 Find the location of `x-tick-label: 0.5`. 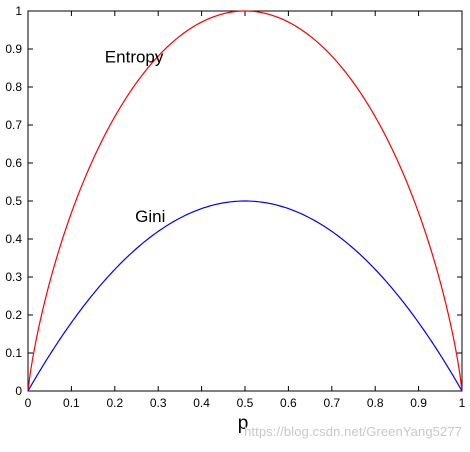

x-tick-label: 0.5 is located at coordinates (245, 403).